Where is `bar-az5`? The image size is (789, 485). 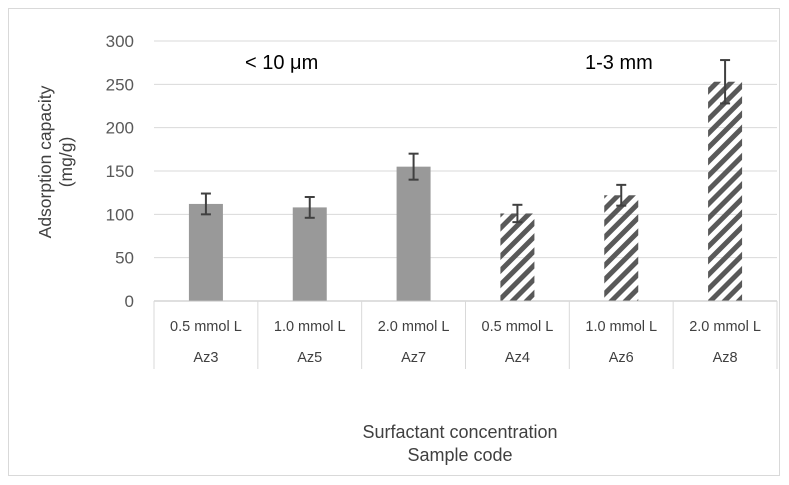
bar-az5 is located at coordinates (309, 254).